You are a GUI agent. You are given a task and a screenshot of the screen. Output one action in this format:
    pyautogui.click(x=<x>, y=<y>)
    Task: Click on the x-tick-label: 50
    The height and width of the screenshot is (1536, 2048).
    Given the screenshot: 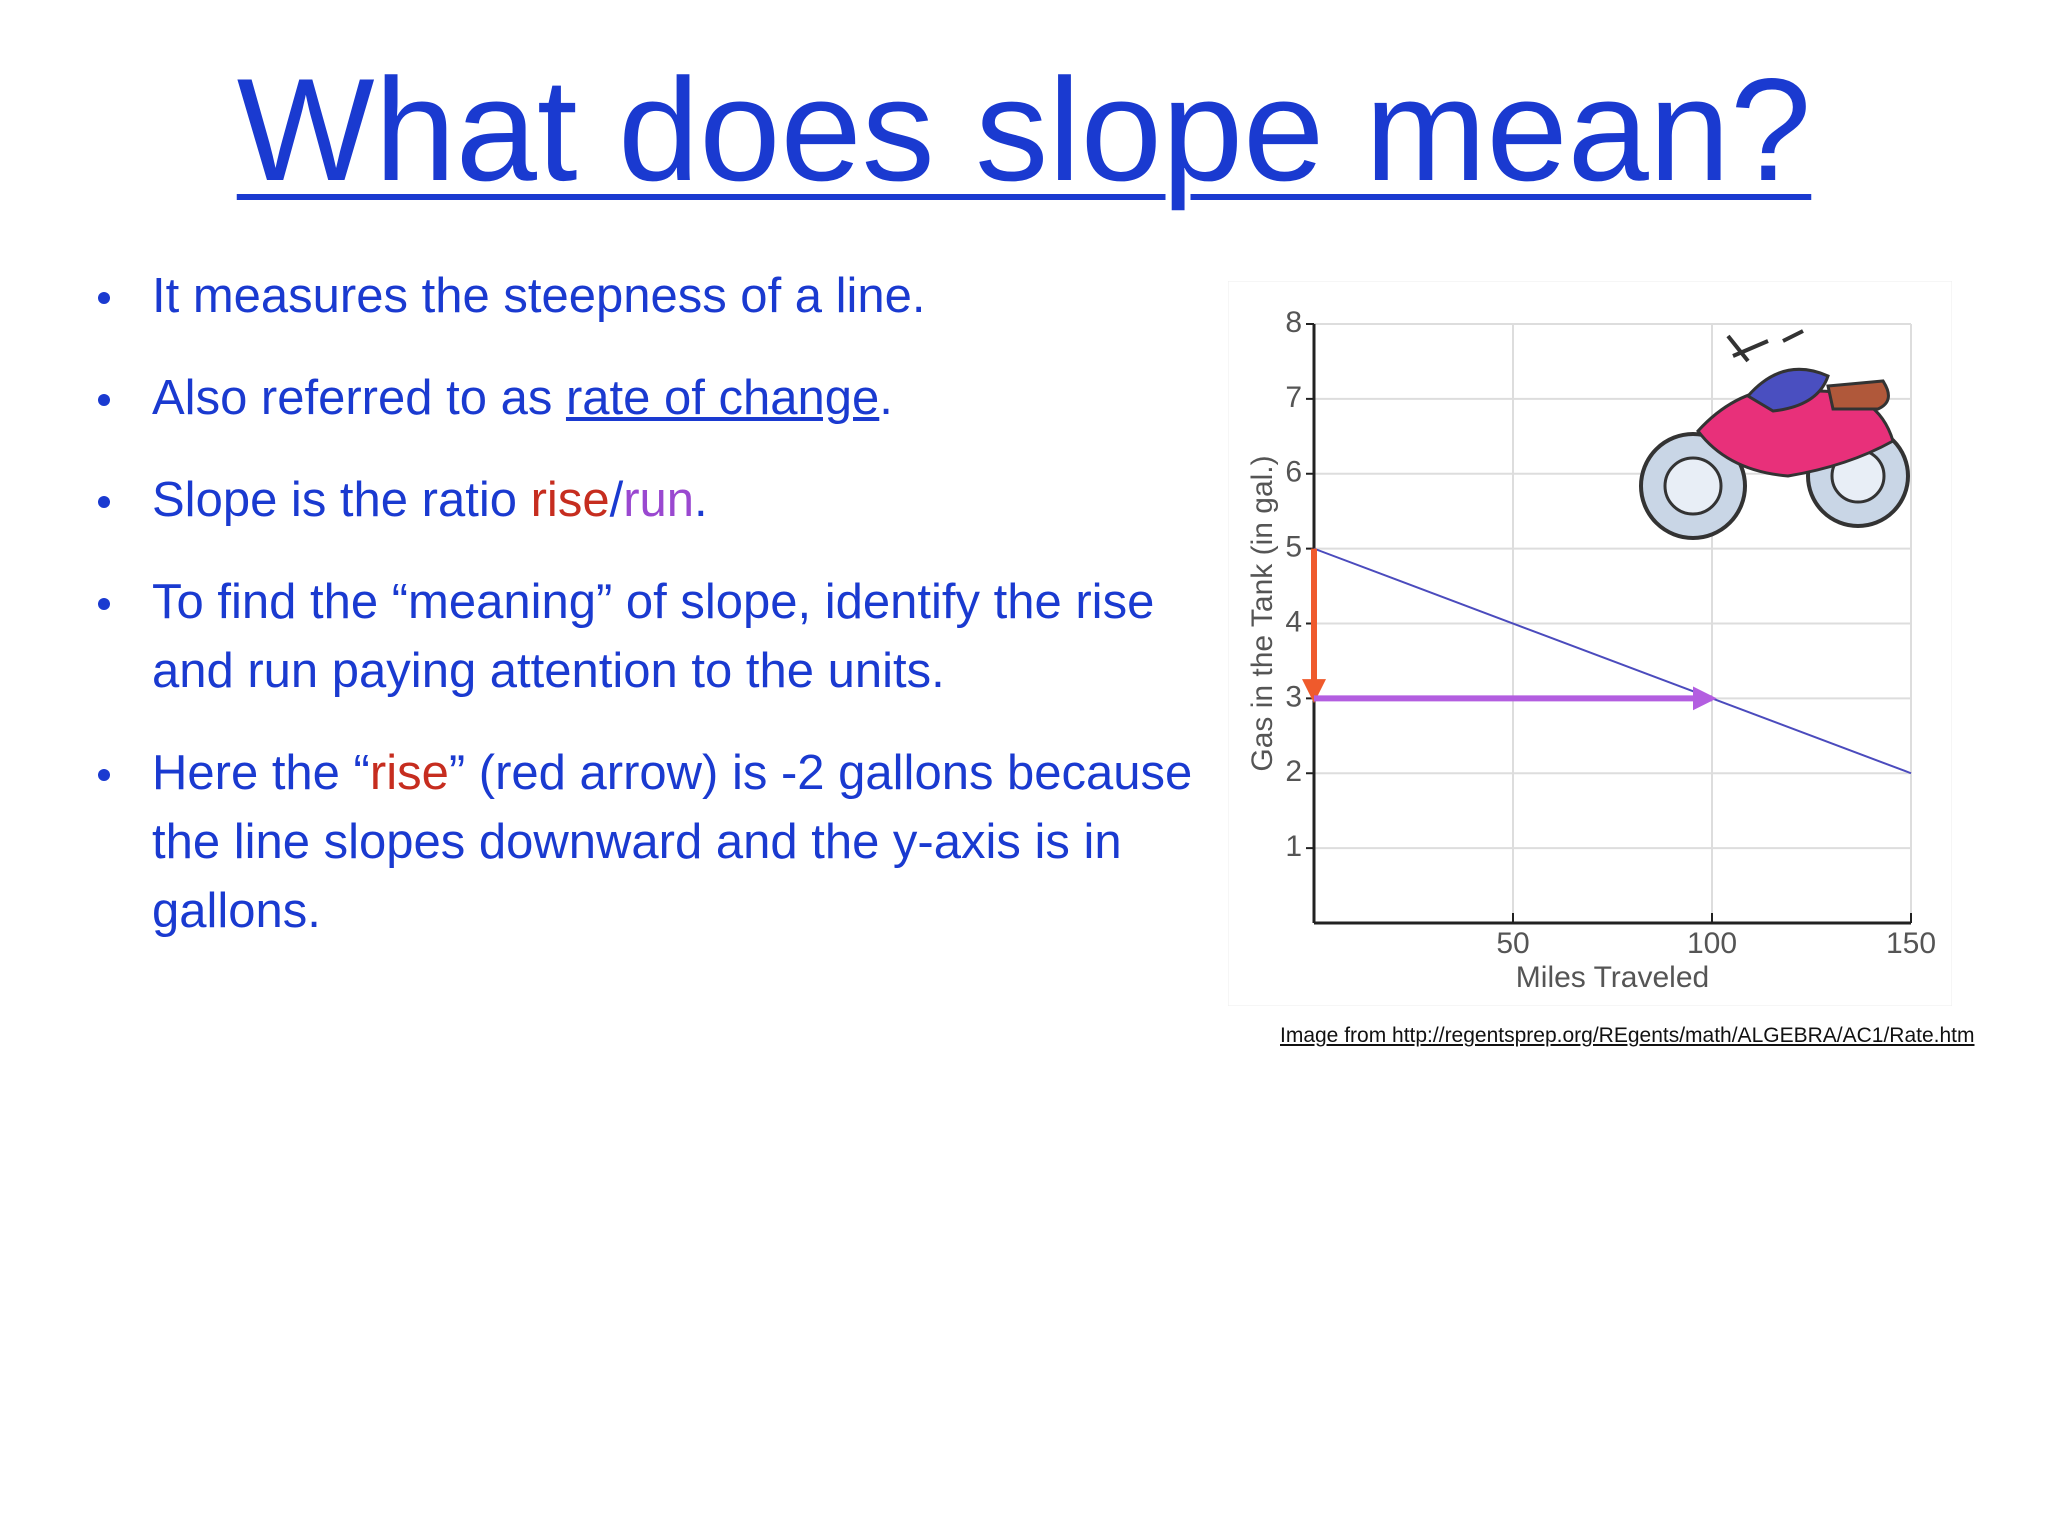 What is the action you would take?
    pyautogui.click(x=1512, y=943)
    